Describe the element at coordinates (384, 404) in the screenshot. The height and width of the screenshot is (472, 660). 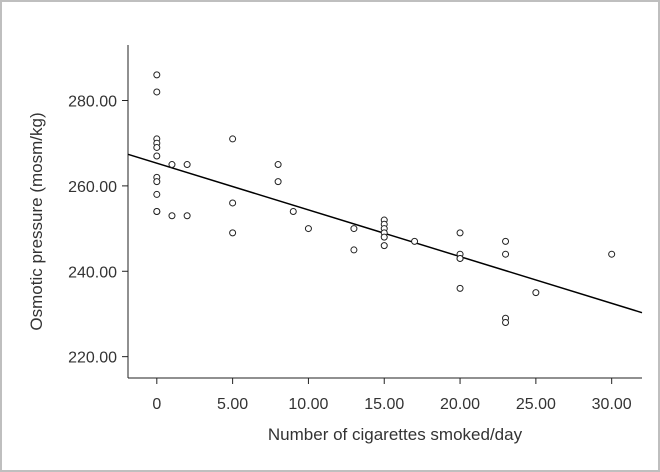
I see `x-tick-label: 15.00` at that location.